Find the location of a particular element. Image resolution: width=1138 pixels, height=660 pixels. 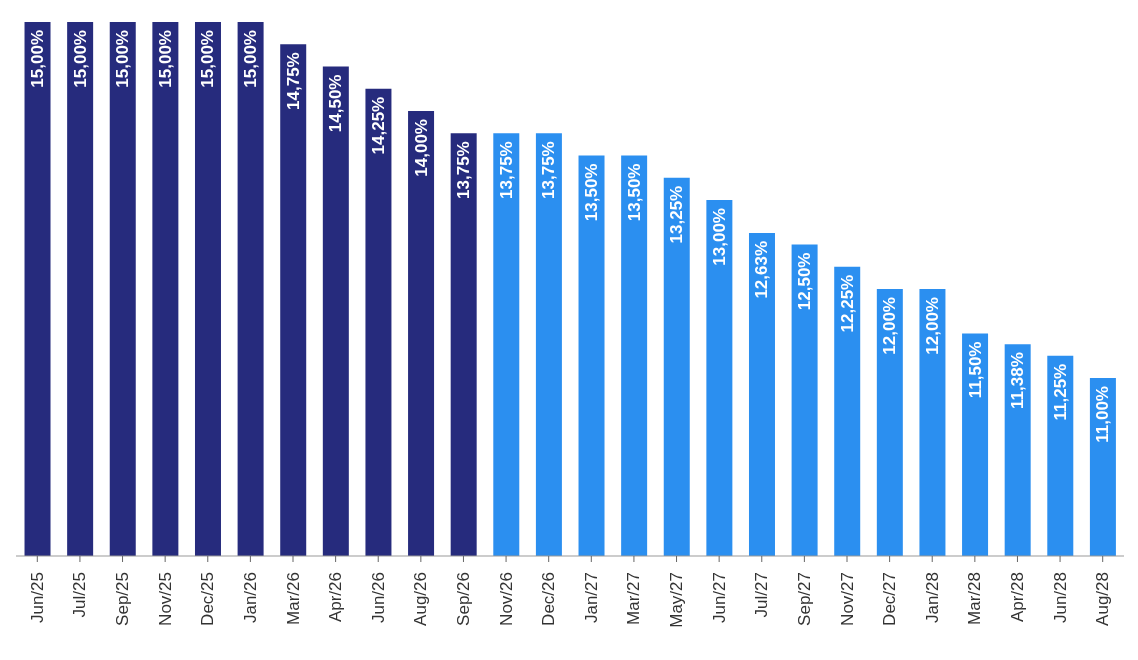

x-tick-label: Jun/28 is located at coordinates (1060, 598).